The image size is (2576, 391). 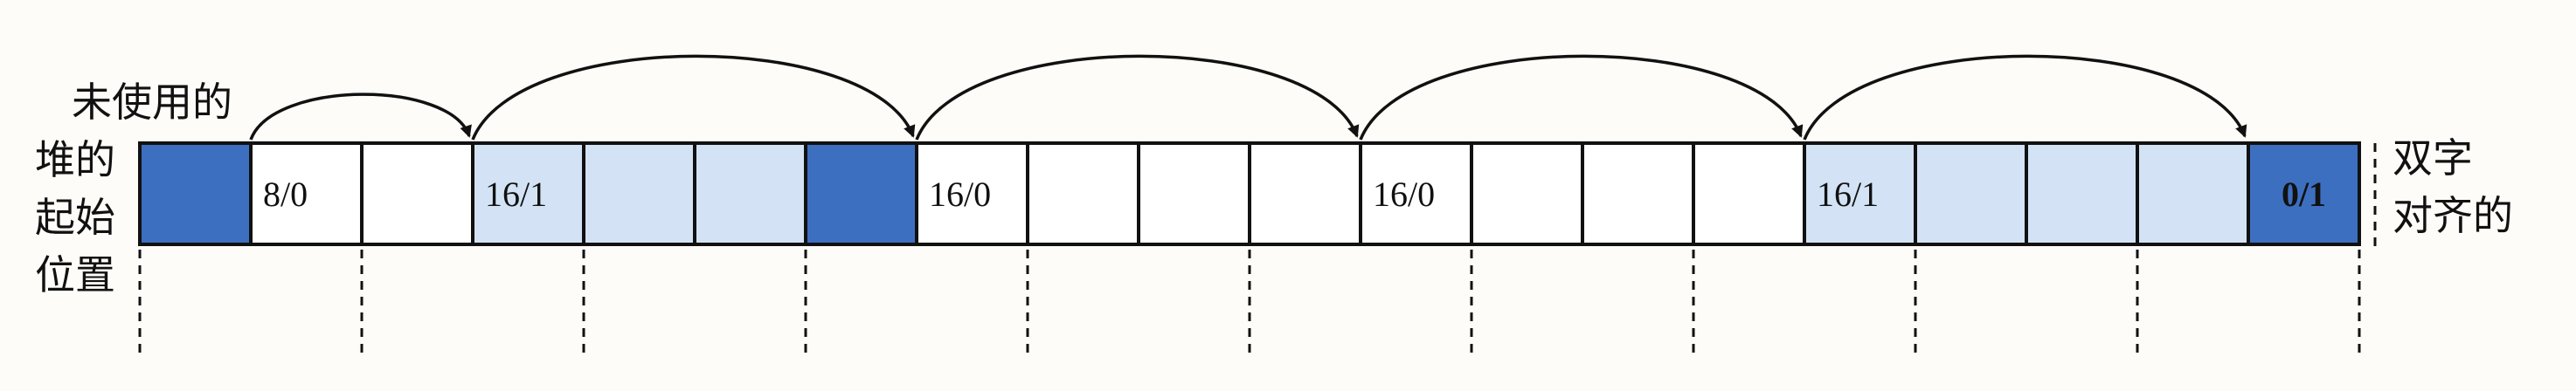 I want to click on double-word-aligned-label-line: 对齐的, so click(x=2452, y=215).